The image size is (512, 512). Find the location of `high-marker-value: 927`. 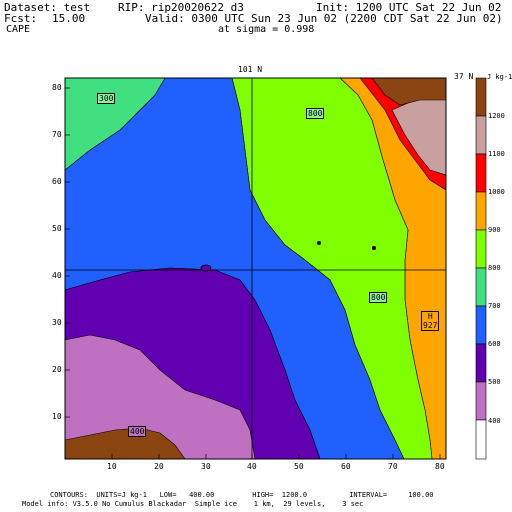

high-marker-value: 927 is located at coordinates (430, 325).